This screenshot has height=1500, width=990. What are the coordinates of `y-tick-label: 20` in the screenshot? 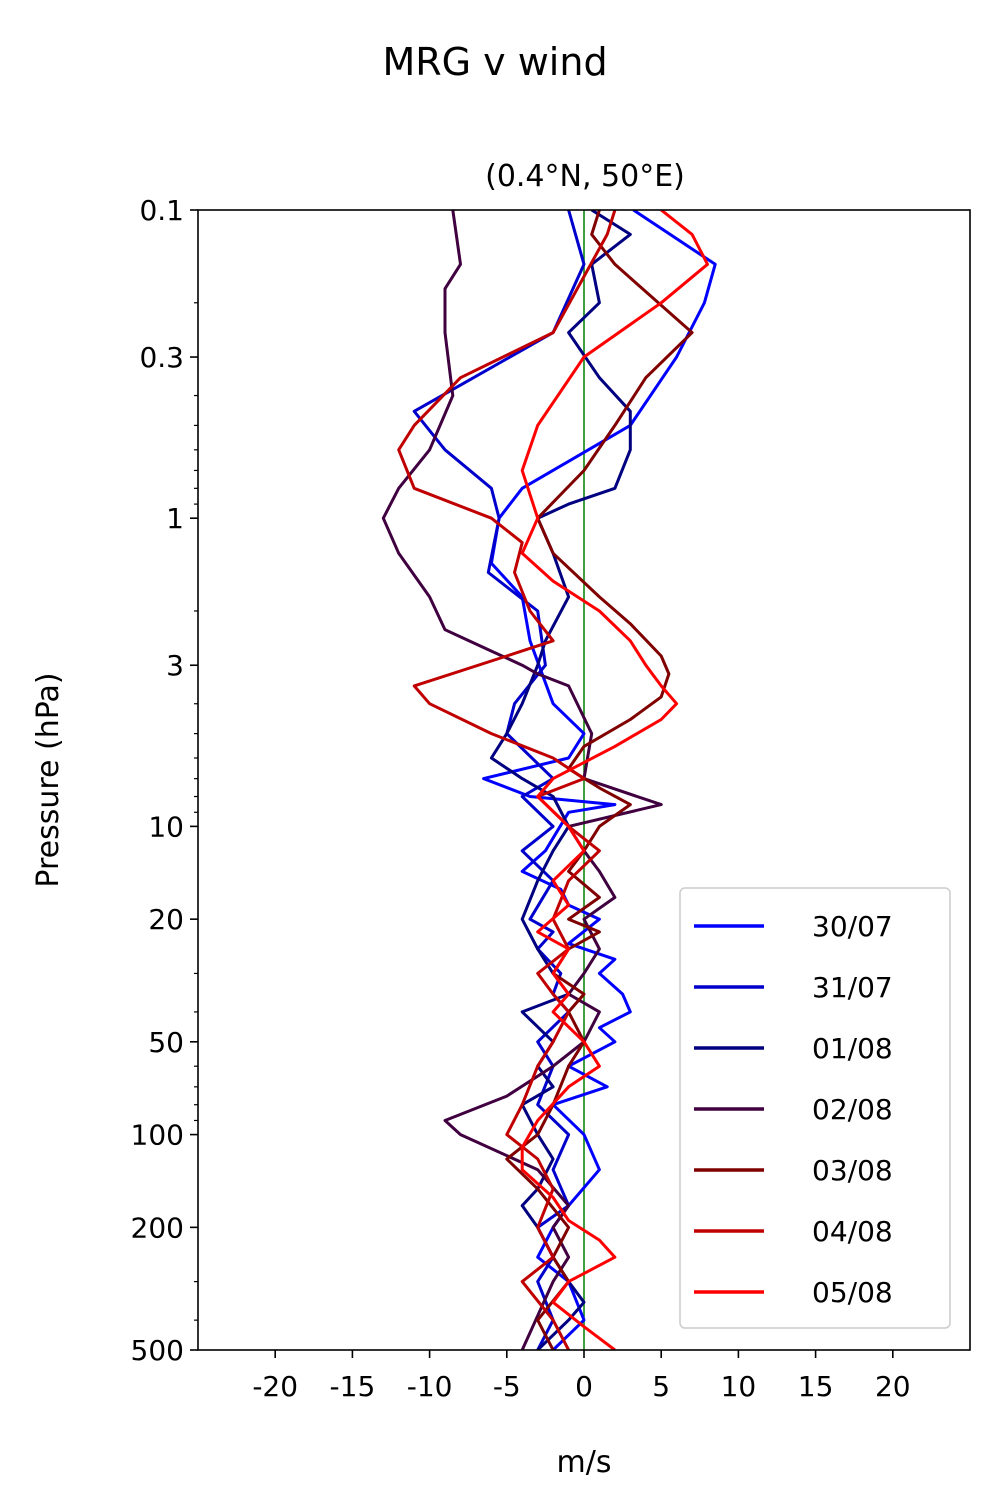 It's located at (166, 919).